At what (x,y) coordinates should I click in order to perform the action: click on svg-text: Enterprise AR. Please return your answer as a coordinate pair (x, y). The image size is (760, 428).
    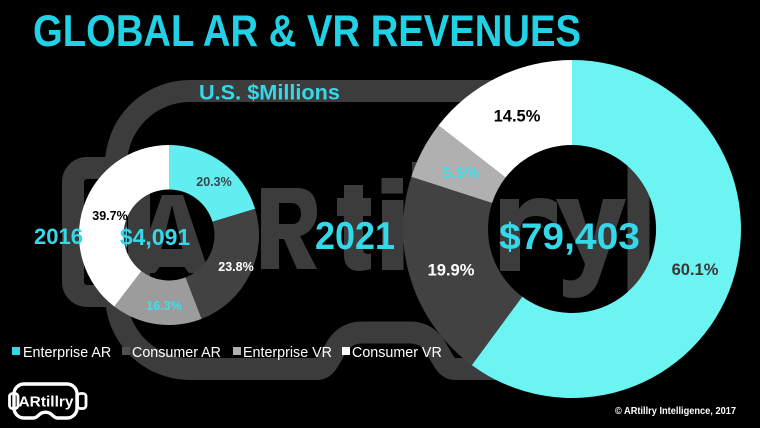
    Looking at the image, I should click on (67, 353).